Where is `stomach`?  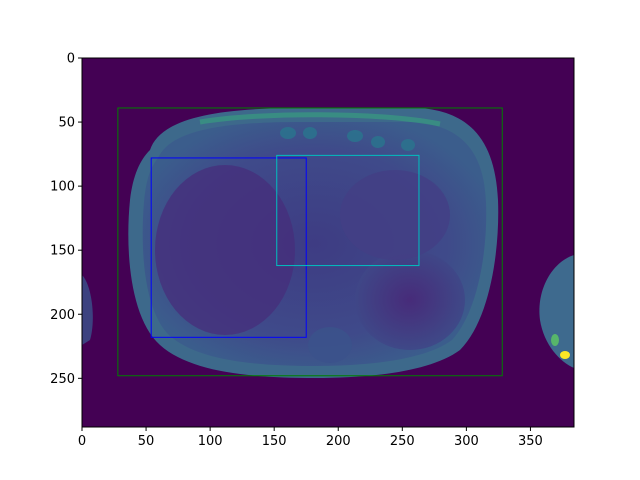
stomach is located at coordinates (395, 215).